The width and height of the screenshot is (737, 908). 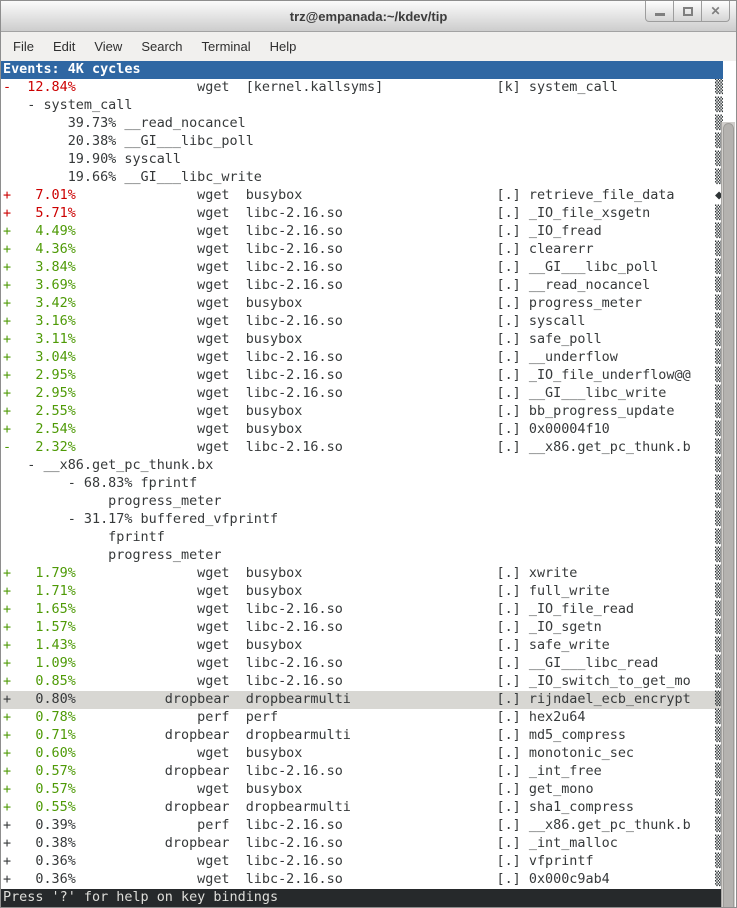 I want to click on perf-callchain-row: - 68.83% fprintf ▒, so click(x=362, y=484).